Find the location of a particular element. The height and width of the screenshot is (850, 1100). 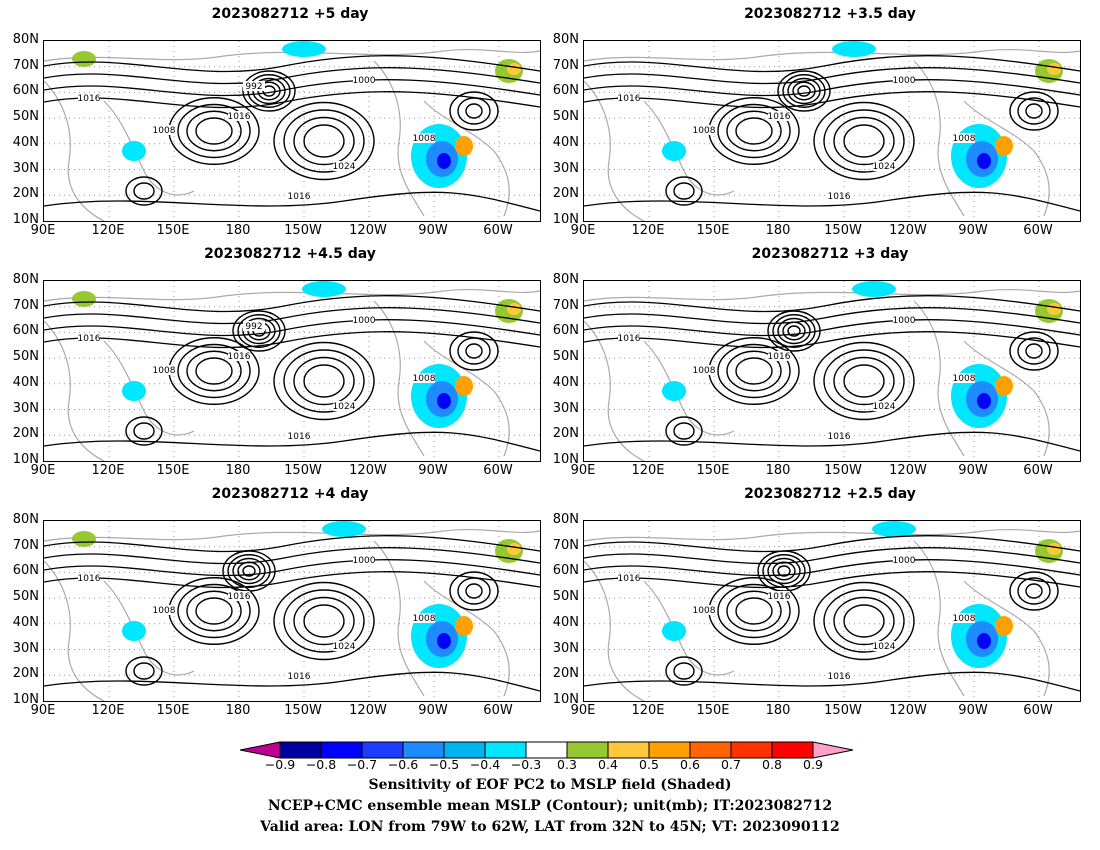

panel-title-1: 2023082712 +5 day is located at coordinates (290, 14).